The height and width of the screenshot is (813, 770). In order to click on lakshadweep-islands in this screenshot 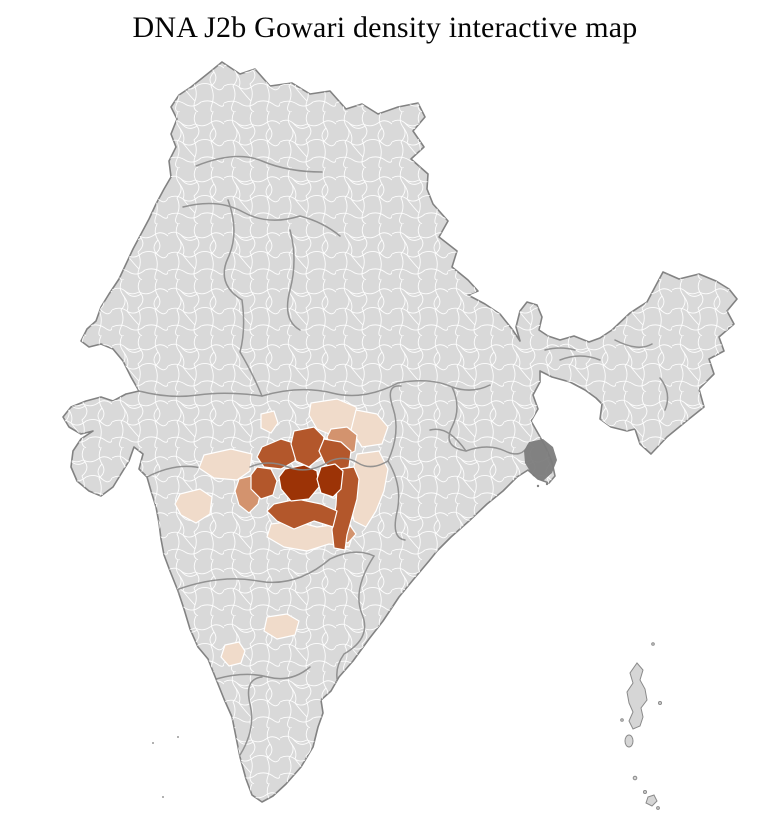, I will do `click(165, 767)`.